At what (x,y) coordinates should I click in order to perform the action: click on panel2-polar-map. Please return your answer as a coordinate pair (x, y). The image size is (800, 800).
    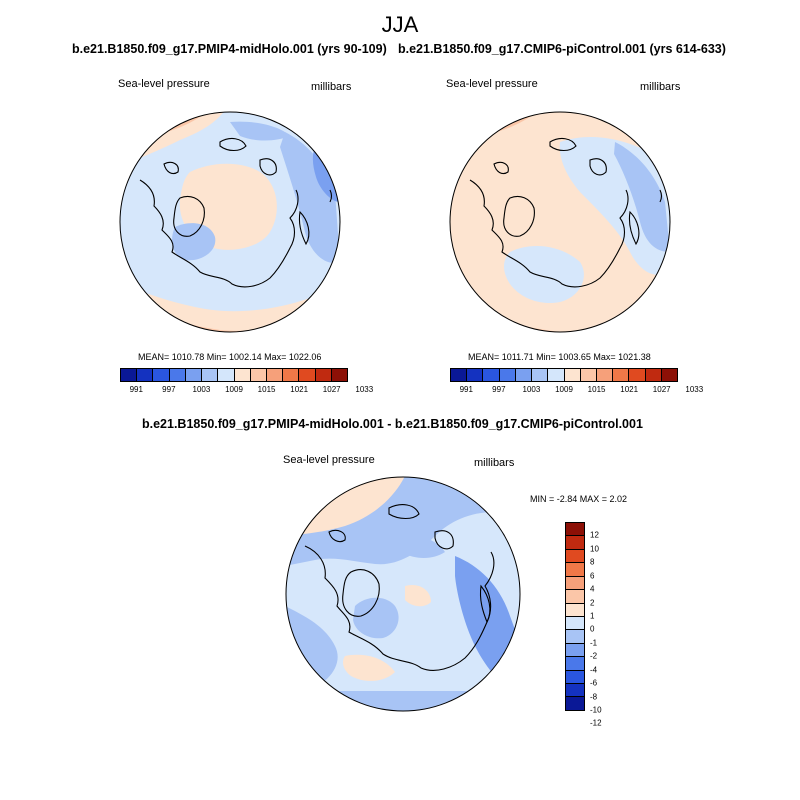
    Looking at the image, I should click on (560, 222).